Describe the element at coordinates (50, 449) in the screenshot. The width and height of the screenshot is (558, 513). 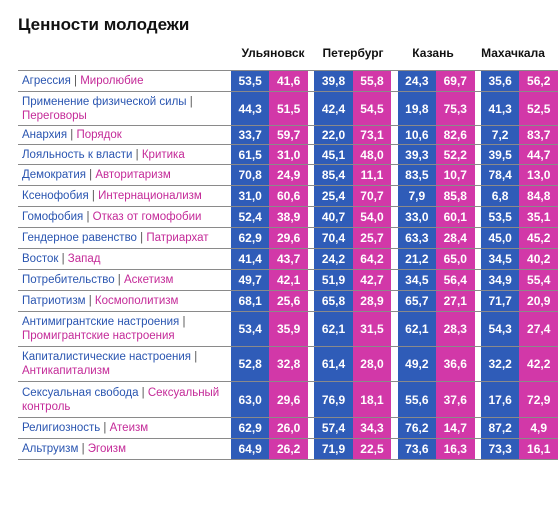
I see `left-value-label: Альтруизм` at that location.